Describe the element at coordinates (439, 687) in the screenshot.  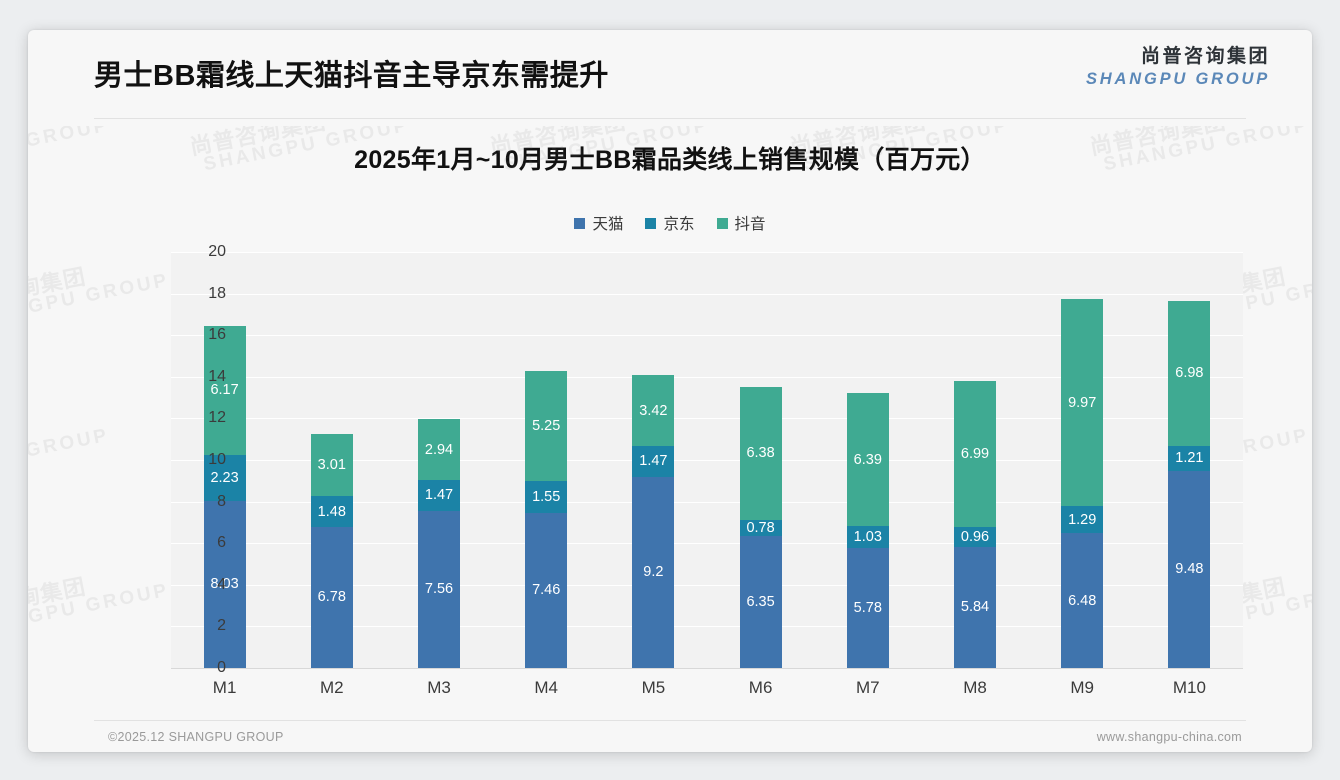
I see `x-axis-tick-label: M3` at that location.